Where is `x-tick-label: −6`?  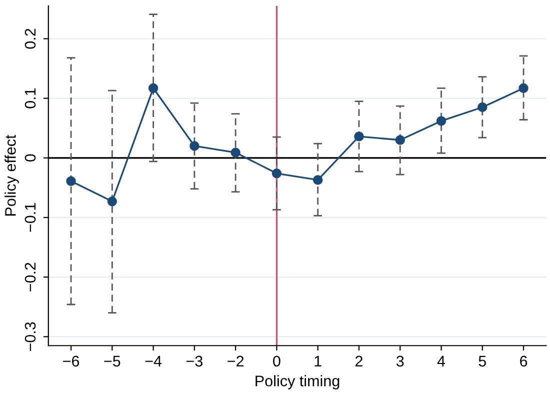 x-tick-label: −6 is located at coordinates (71, 361).